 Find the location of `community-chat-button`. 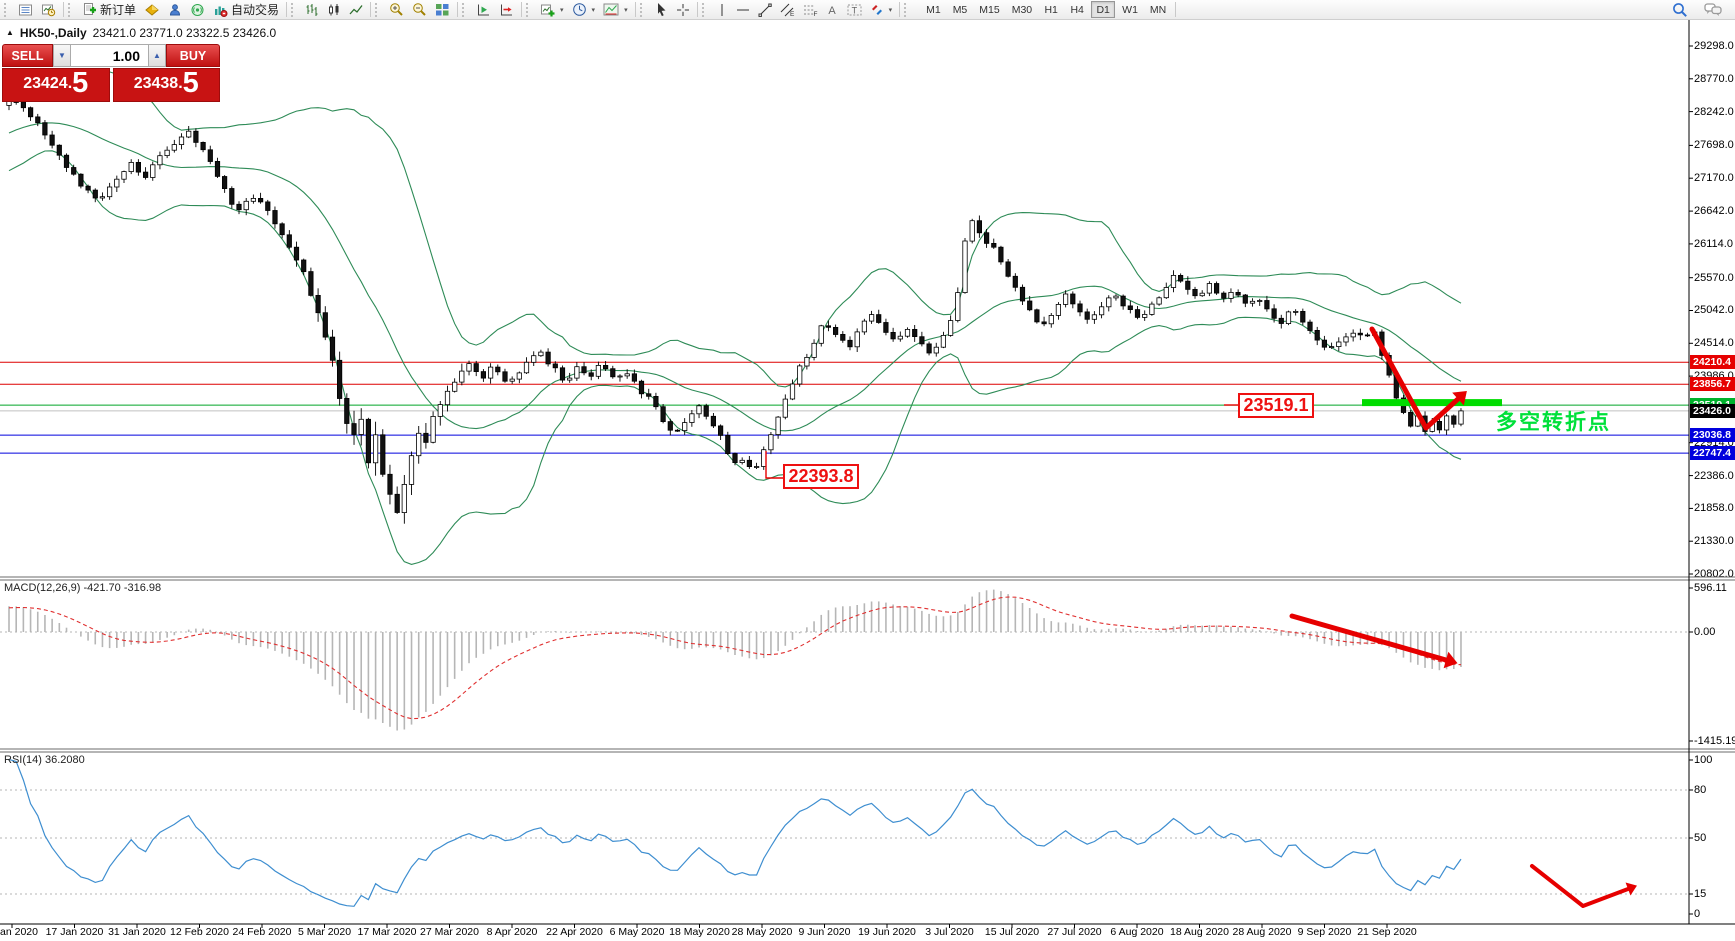

community-chat-button is located at coordinates (1713, 10).